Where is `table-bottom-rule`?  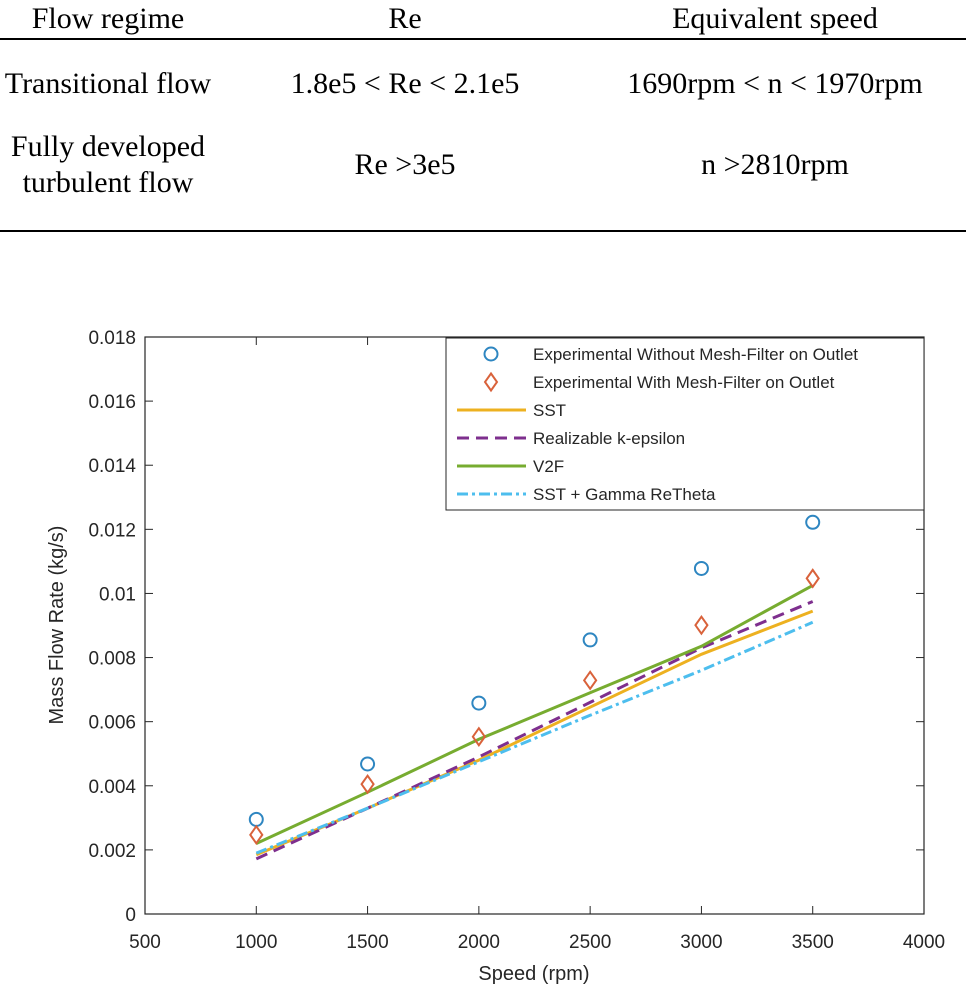 table-bottom-rule is located at coordinates (483, 231).